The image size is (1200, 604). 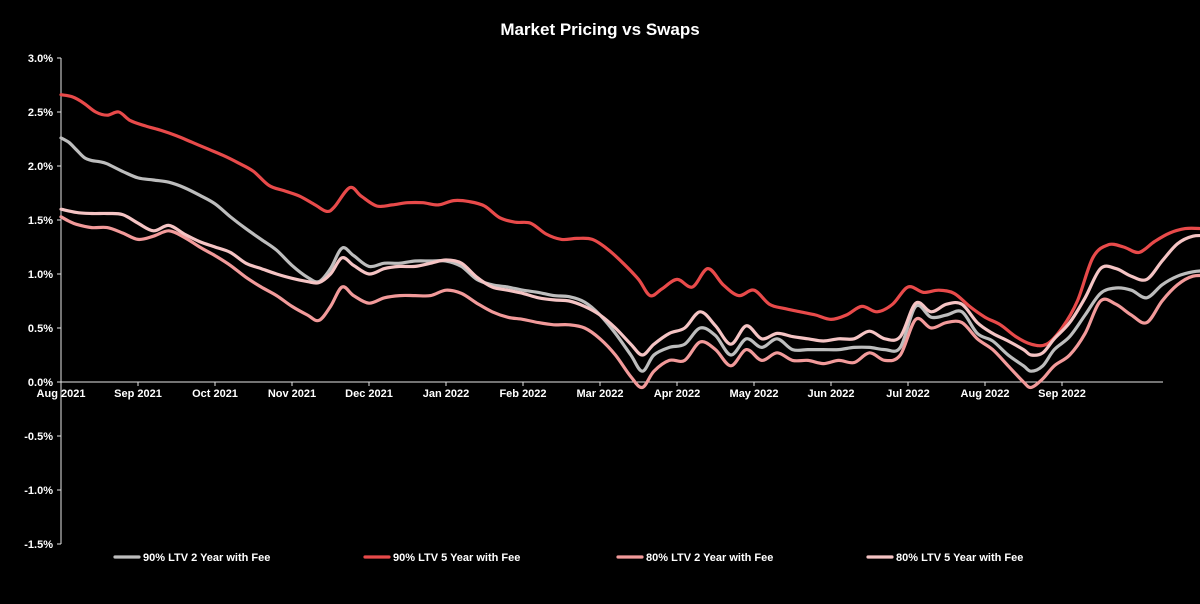 What do you see at coordinates (38, 545) in the screenshot?
I see `y-tick-label: -1.5%` at bounding box center [38, 545].